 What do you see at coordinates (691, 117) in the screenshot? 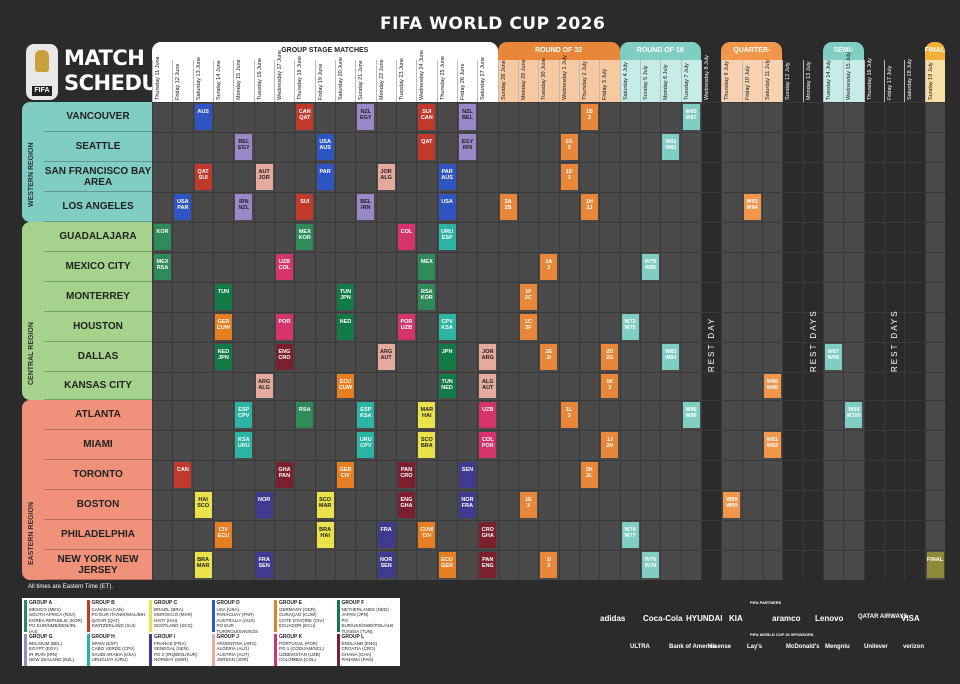
I see `match-cell: W85 W87` at bounding box center [691, 117].